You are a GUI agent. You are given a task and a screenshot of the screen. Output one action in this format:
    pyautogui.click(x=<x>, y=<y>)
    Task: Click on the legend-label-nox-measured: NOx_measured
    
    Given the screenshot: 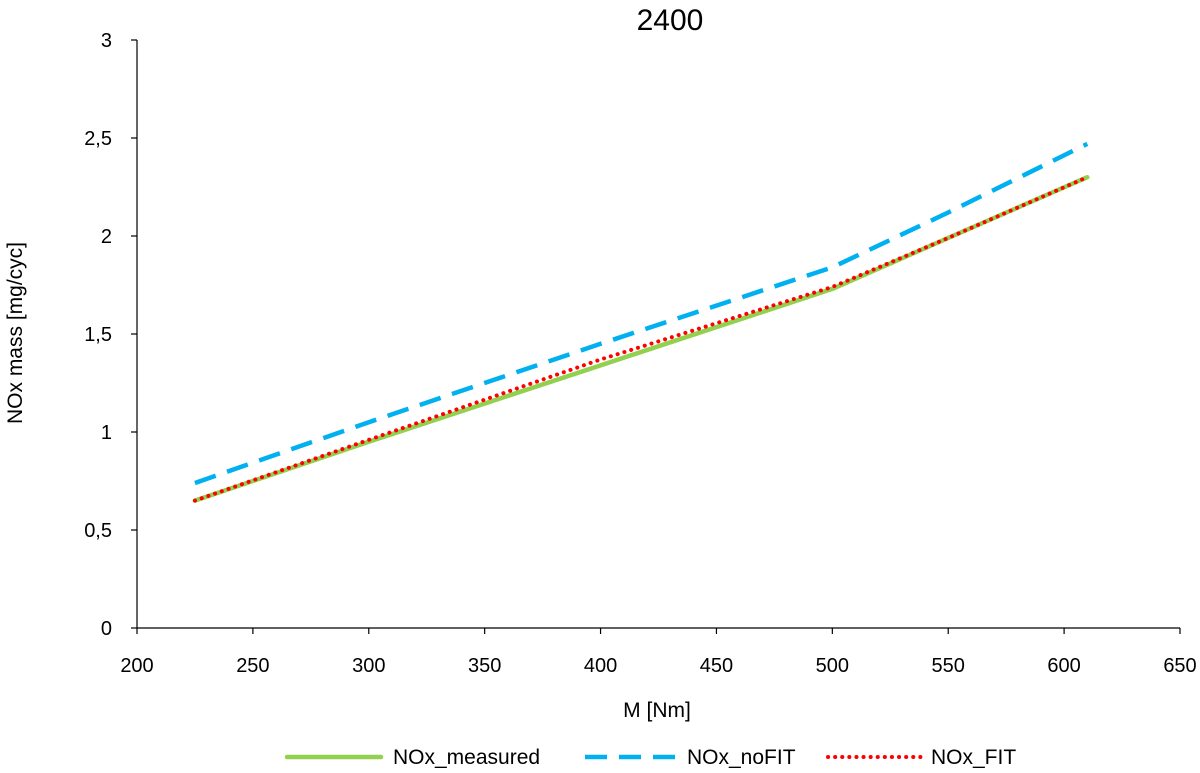 What is the action you would take?
    pyautogui.click(x=466, y=757)
    